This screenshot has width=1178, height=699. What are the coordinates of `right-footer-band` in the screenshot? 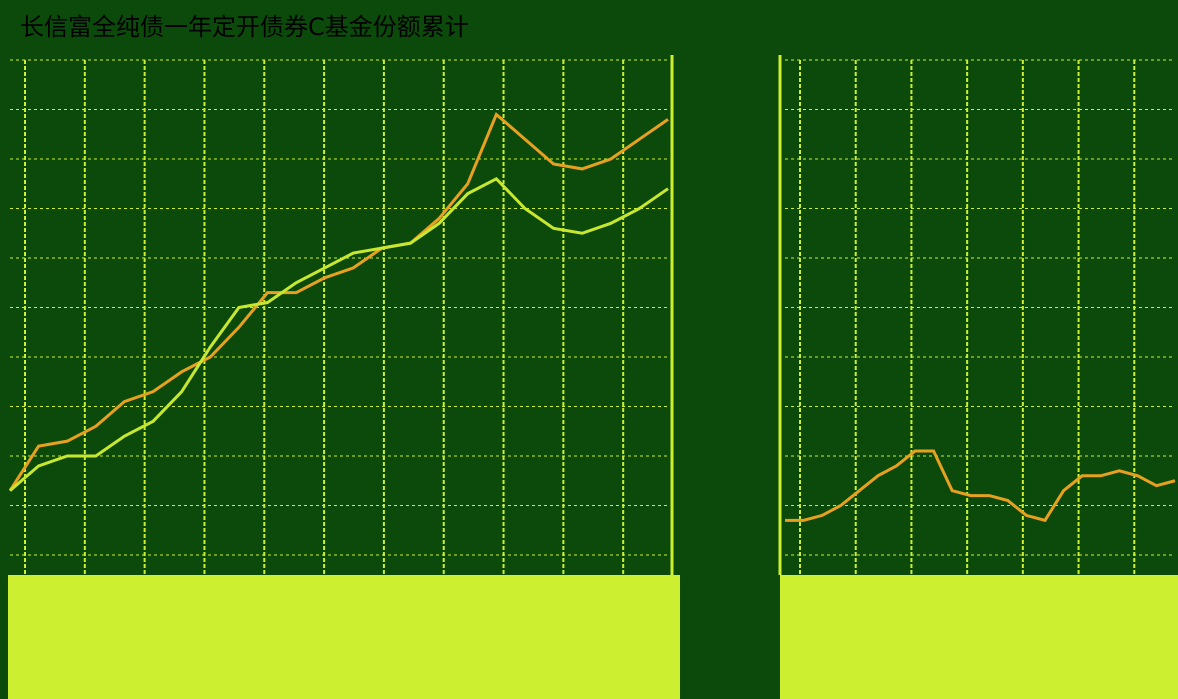 It's located at (979, 637).